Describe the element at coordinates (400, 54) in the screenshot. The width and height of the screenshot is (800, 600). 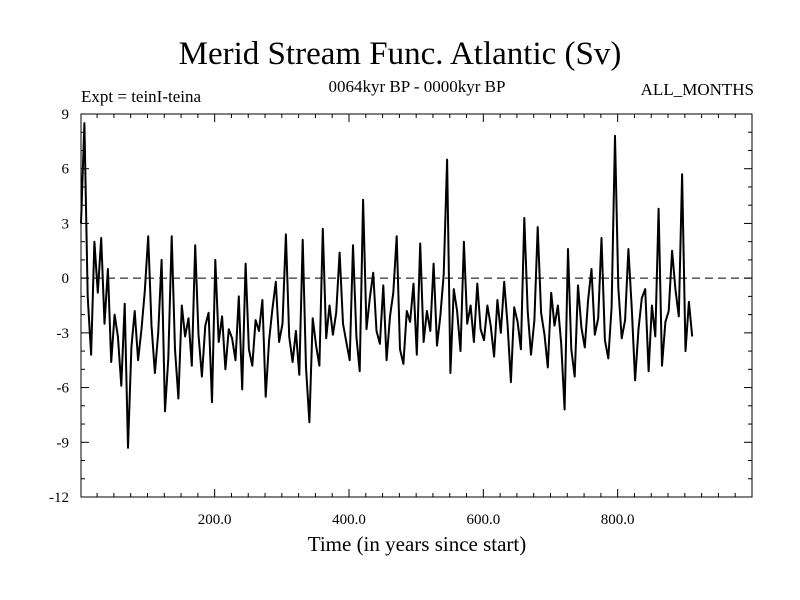
I see `chart-title: Merid Stream Func. Atlantic (Sv)` at that location.